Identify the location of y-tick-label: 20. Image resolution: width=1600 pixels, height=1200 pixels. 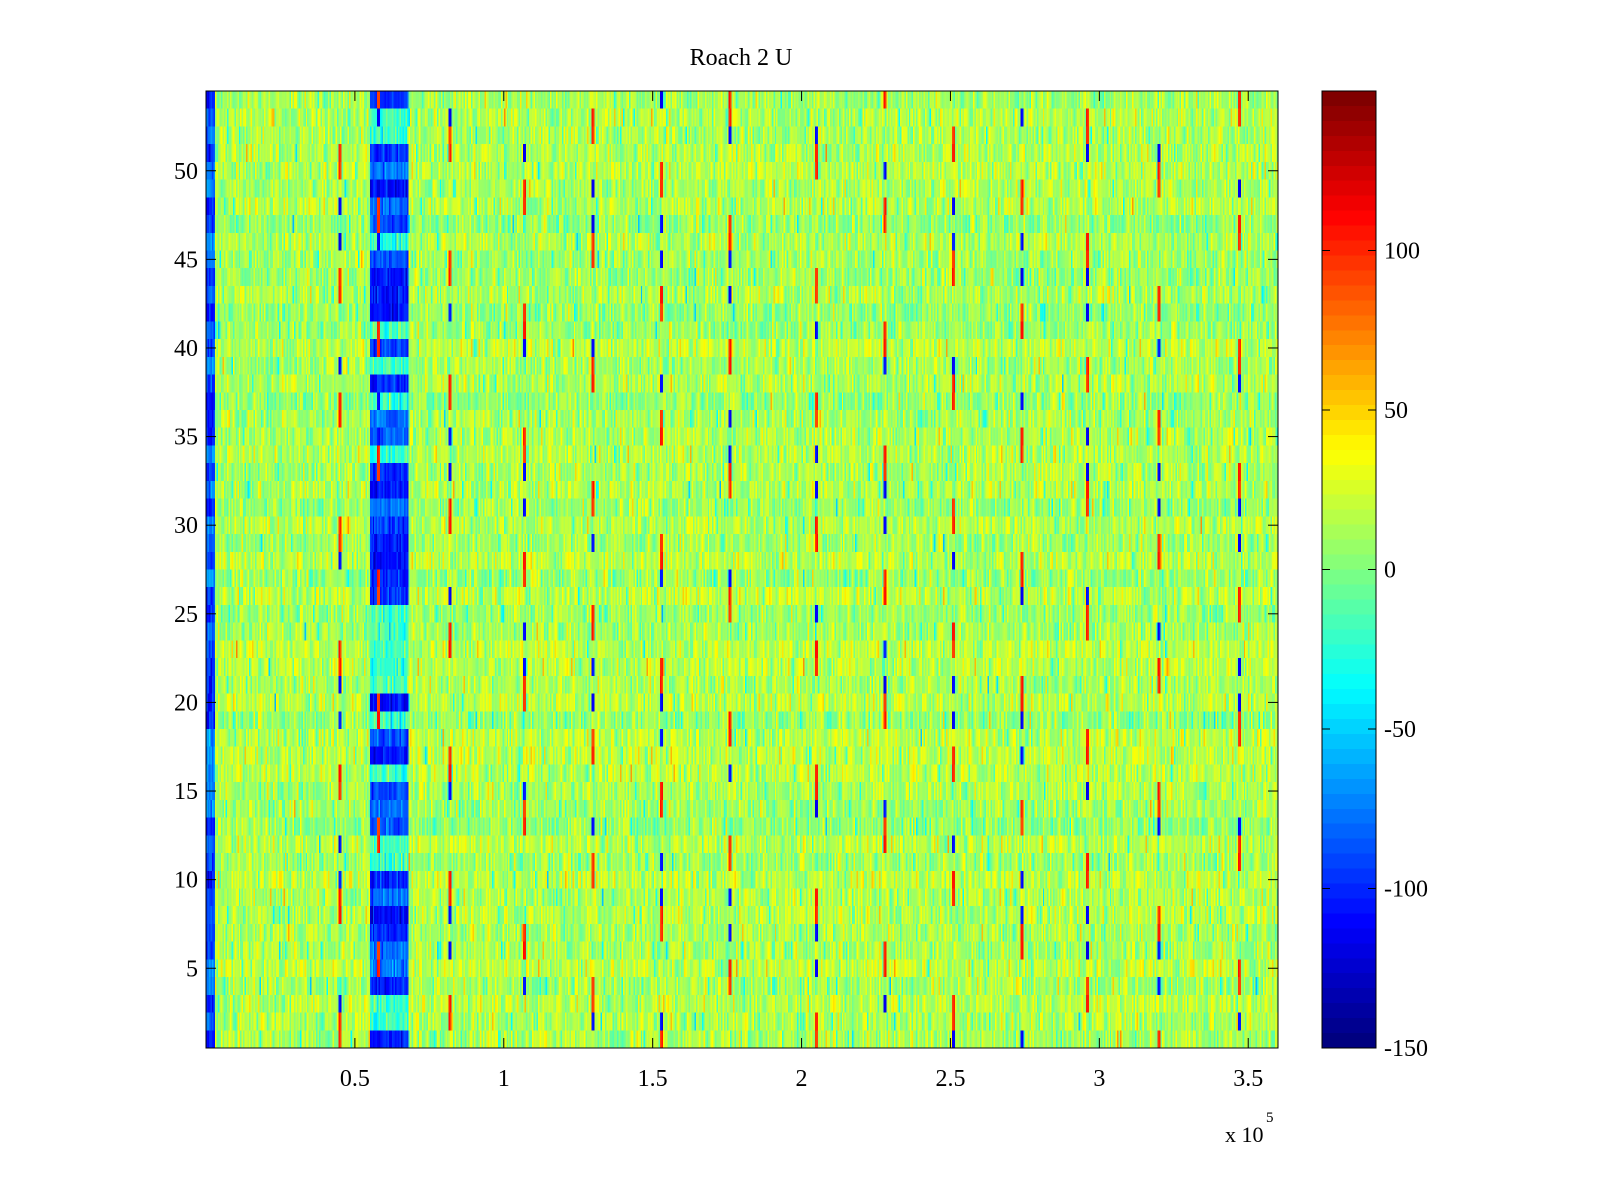
(186, 703).